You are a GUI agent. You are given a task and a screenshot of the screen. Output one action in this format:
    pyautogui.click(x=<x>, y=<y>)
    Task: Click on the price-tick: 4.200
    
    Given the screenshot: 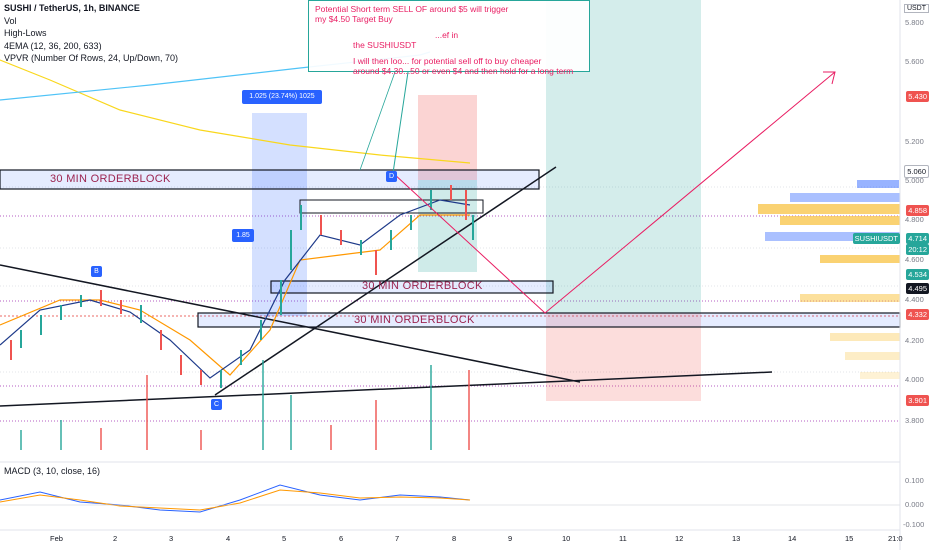 What is the action you would take?
    pyautogui.click(x=914, y=340)
    